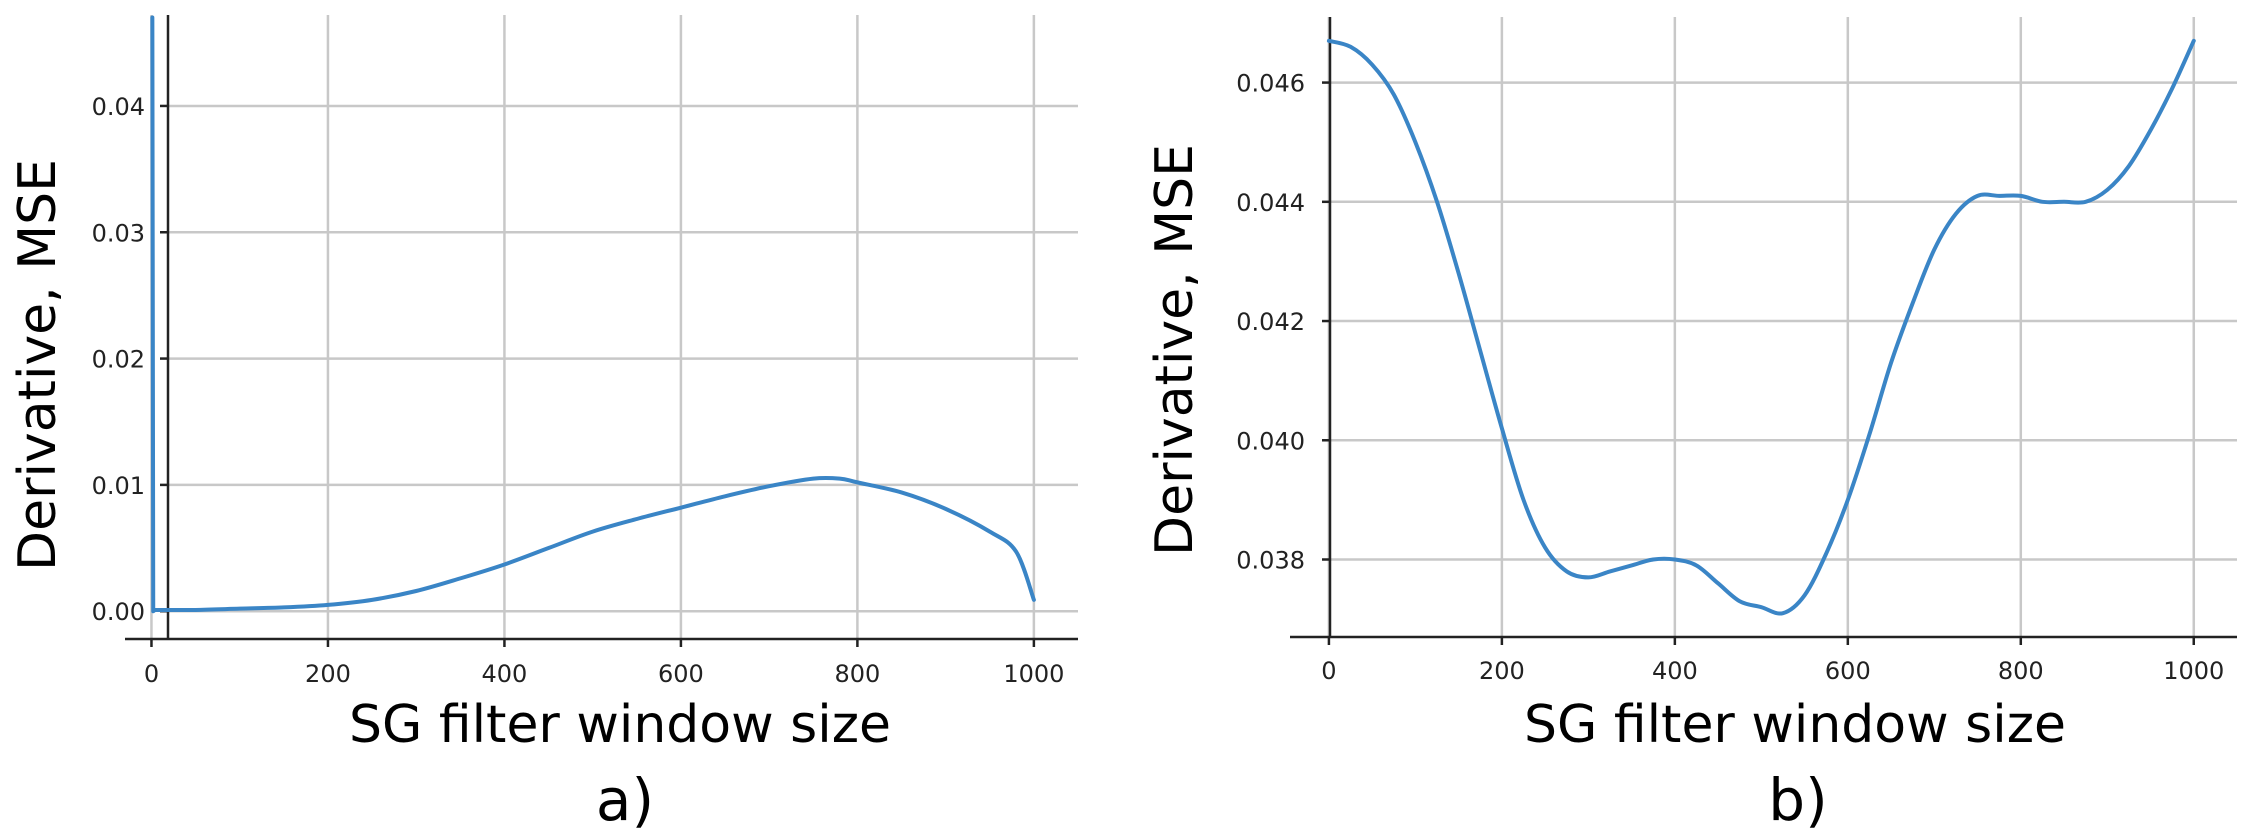  What do you see at coordinates (625, 799) in the screenshot?
I see `panel-label-a: a)` at bounding box center [625, 799].